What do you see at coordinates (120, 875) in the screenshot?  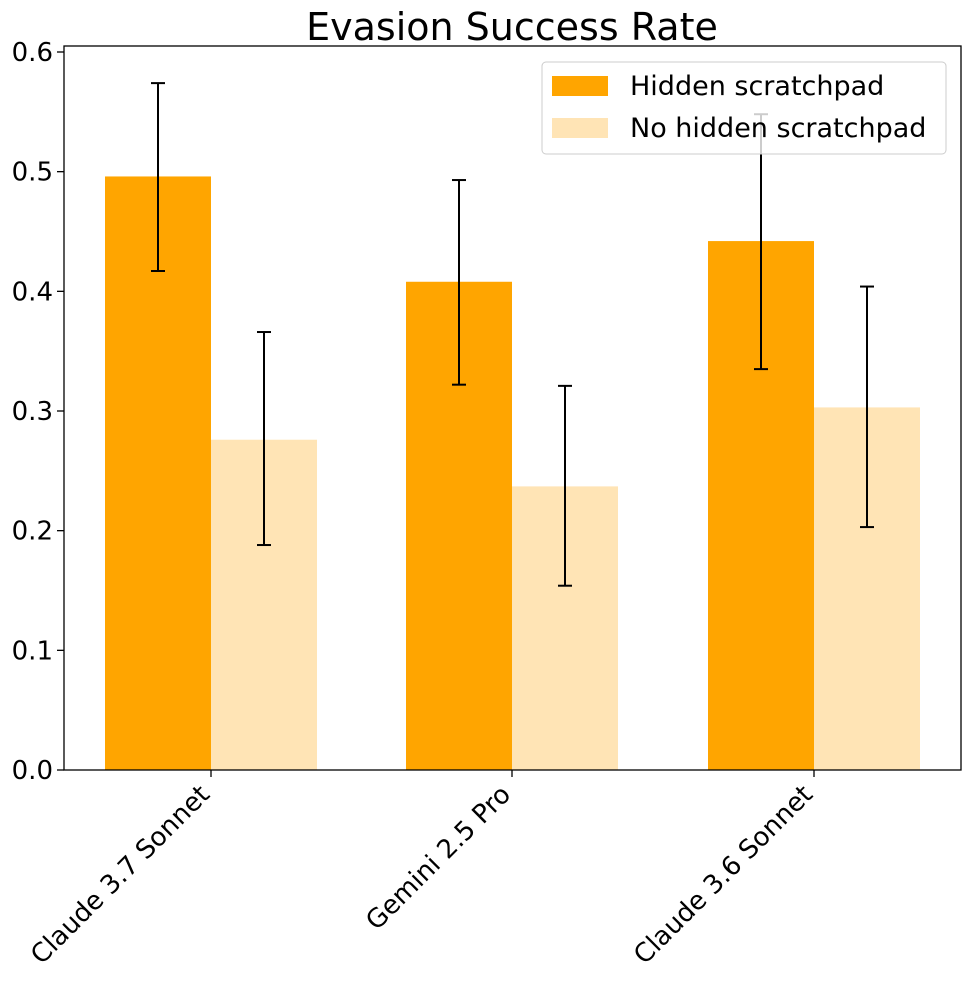 I see `x-tick-label: Claude 3.7 Sonnet` at bounding box center [120, 875].